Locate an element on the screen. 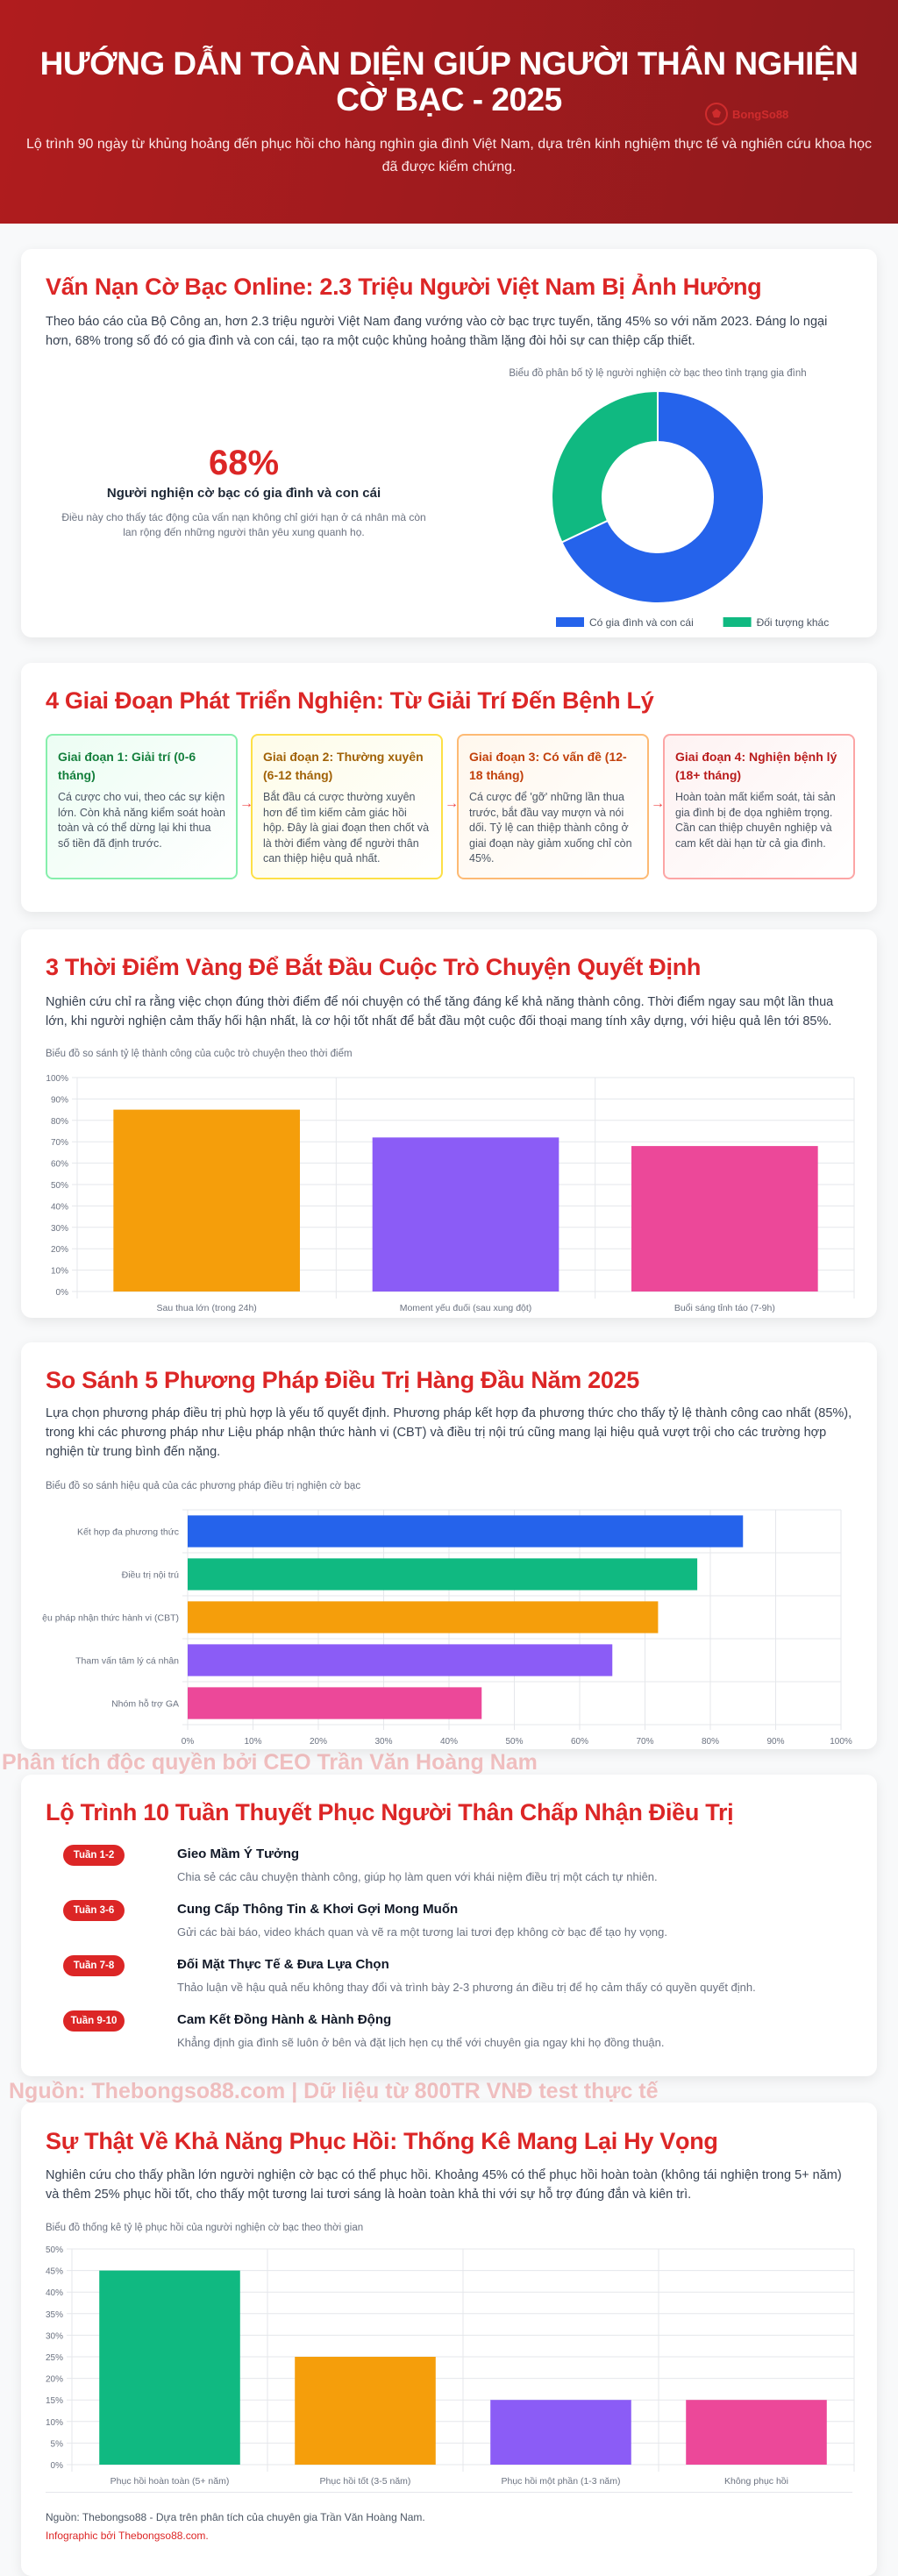  title-line-2: CỜ BẠC - 2025 is located at coordinates (449, 99).